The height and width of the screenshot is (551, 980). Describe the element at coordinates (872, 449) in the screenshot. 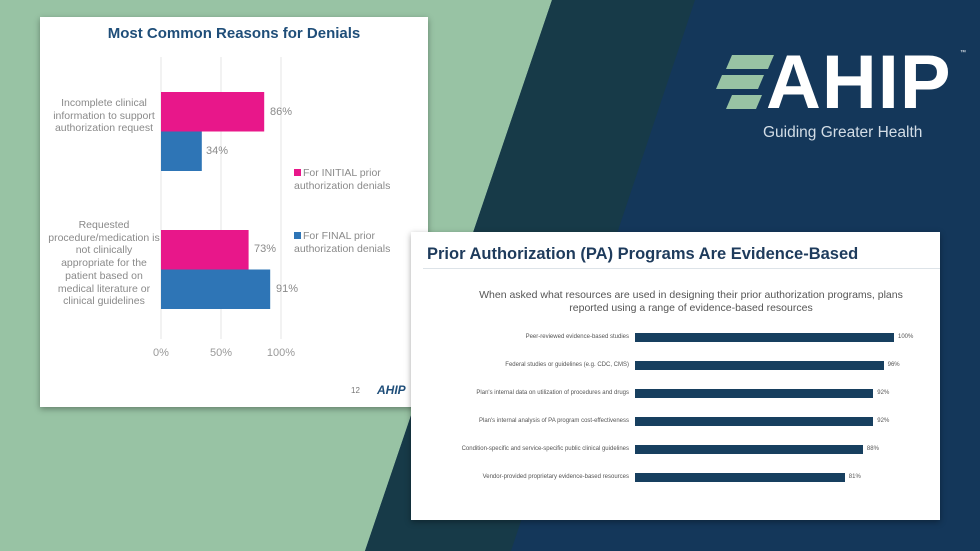

I see `data-label: 88%` at that location.